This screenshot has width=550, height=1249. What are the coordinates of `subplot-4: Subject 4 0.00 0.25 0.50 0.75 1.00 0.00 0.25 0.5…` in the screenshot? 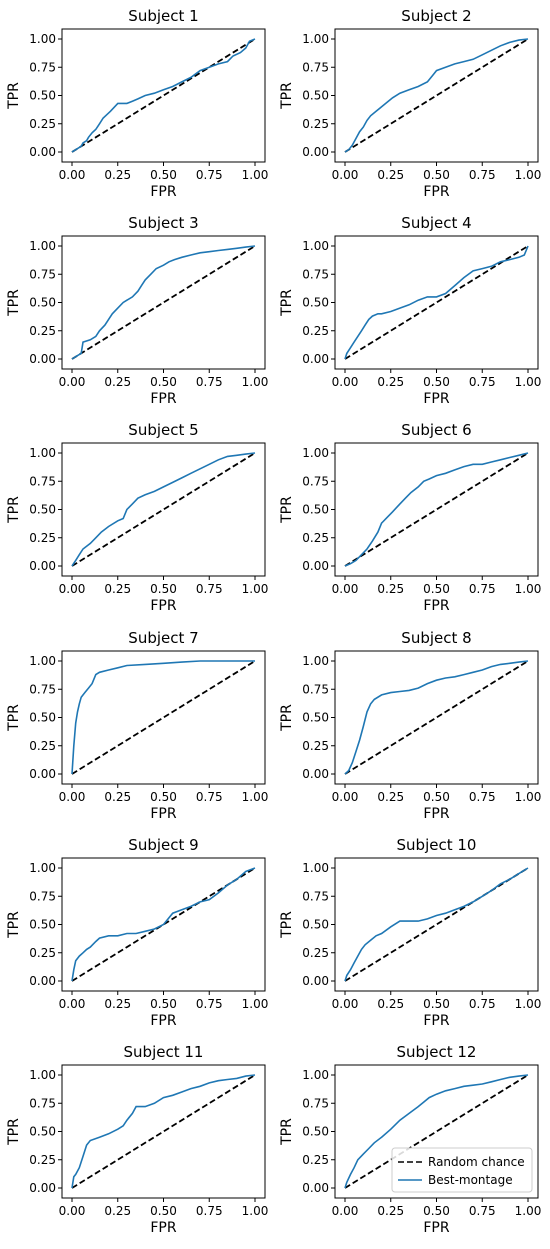 It's located at (410, 310).